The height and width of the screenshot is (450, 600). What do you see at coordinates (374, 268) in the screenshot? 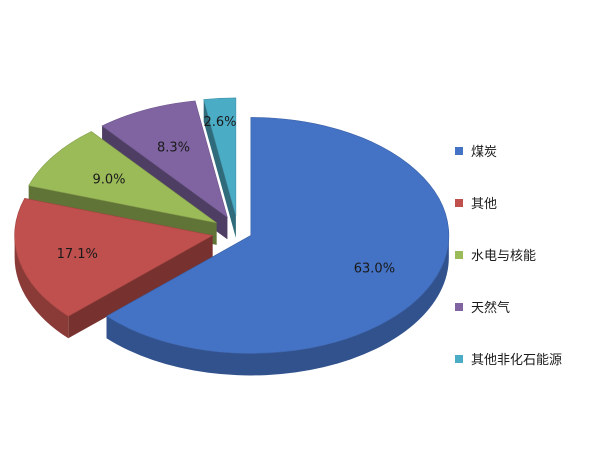
I see `slice-label-1: 63.0%` at bounding box center [374, 268].